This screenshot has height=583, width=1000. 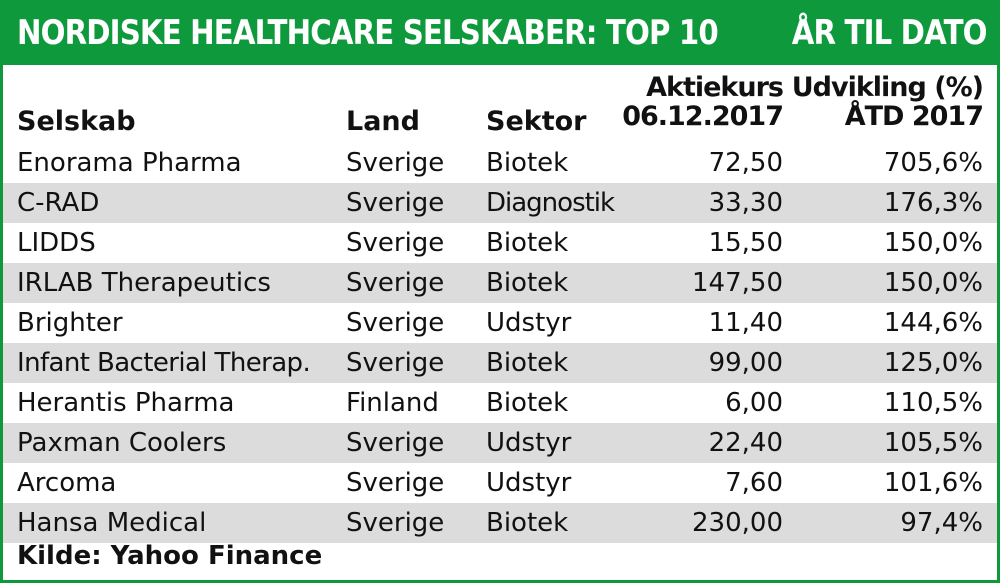 I want to click on cell-company: Arcoma, so click(x=67, y=483).